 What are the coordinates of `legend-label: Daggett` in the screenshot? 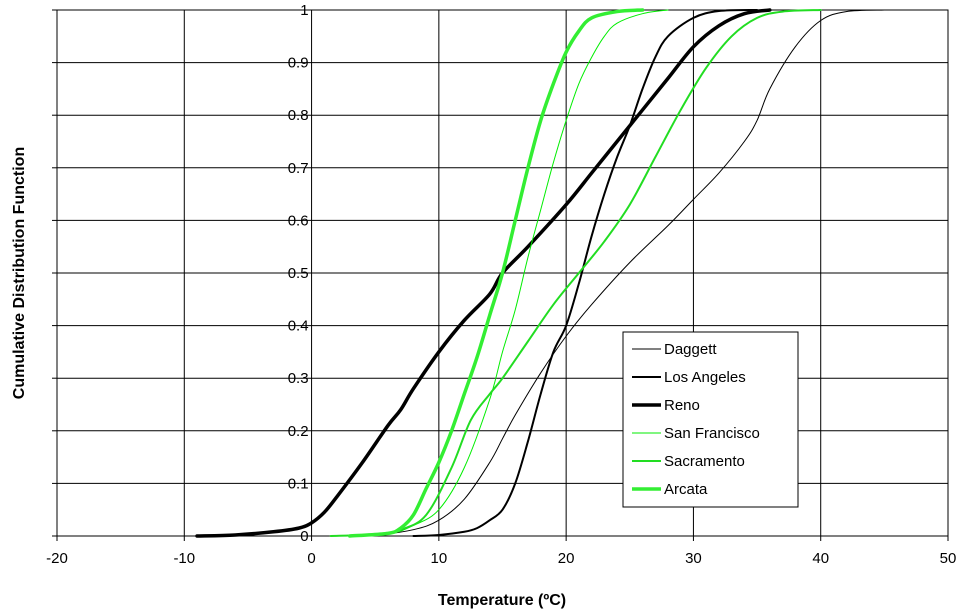 It's located at (690, 349).